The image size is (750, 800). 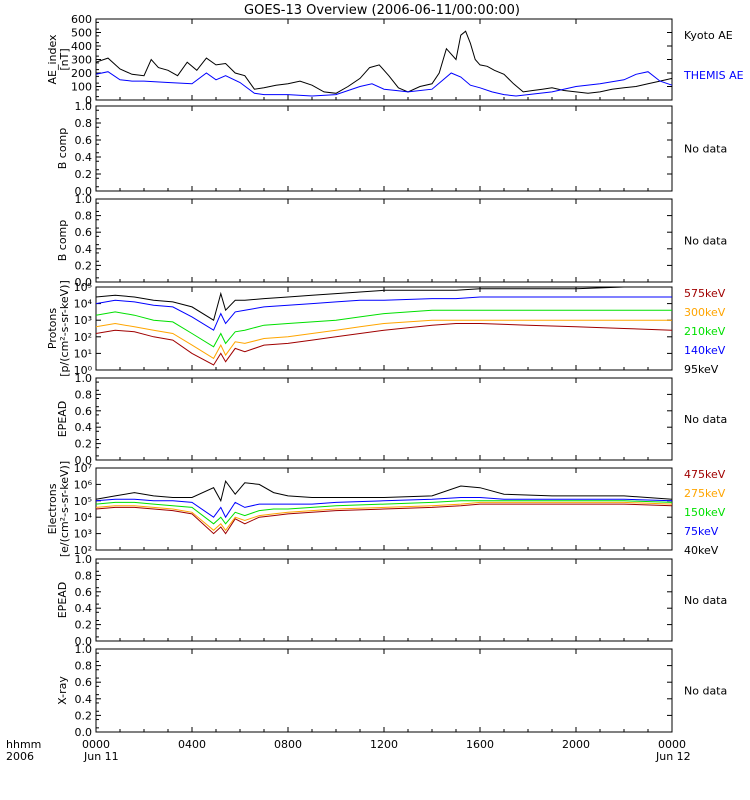 I want to click on y-axis-label: Protons [p/(cm²-s-sr-keV)], so click(x=58, y=328).